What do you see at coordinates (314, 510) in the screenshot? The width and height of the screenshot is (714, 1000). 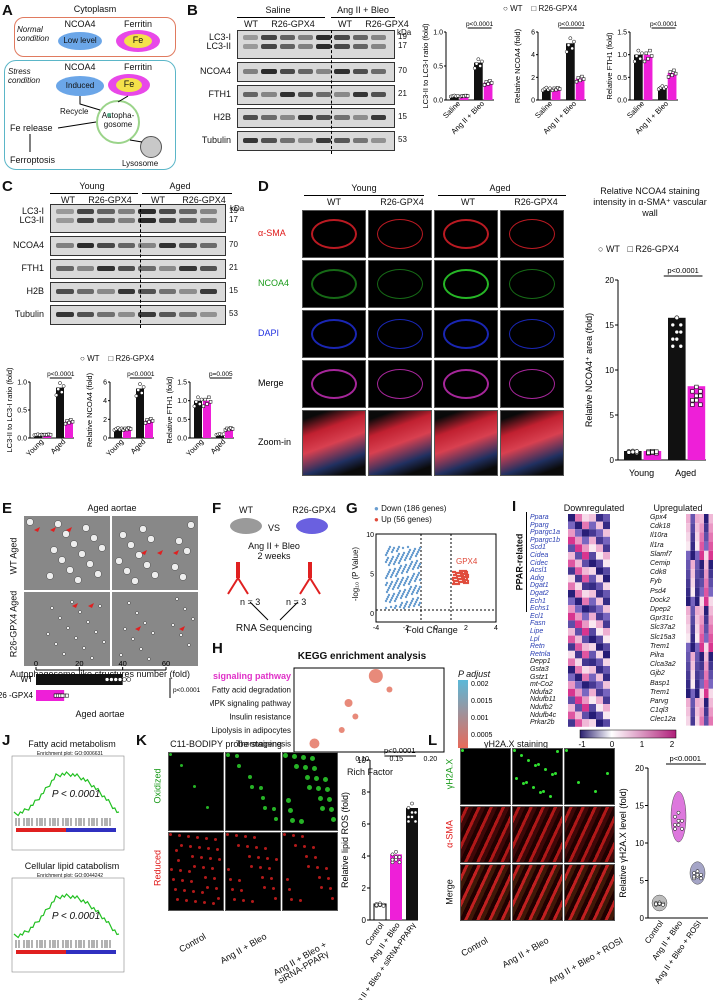 I see `f-r26: R26-GPX4` at bounding box center [314, 510].